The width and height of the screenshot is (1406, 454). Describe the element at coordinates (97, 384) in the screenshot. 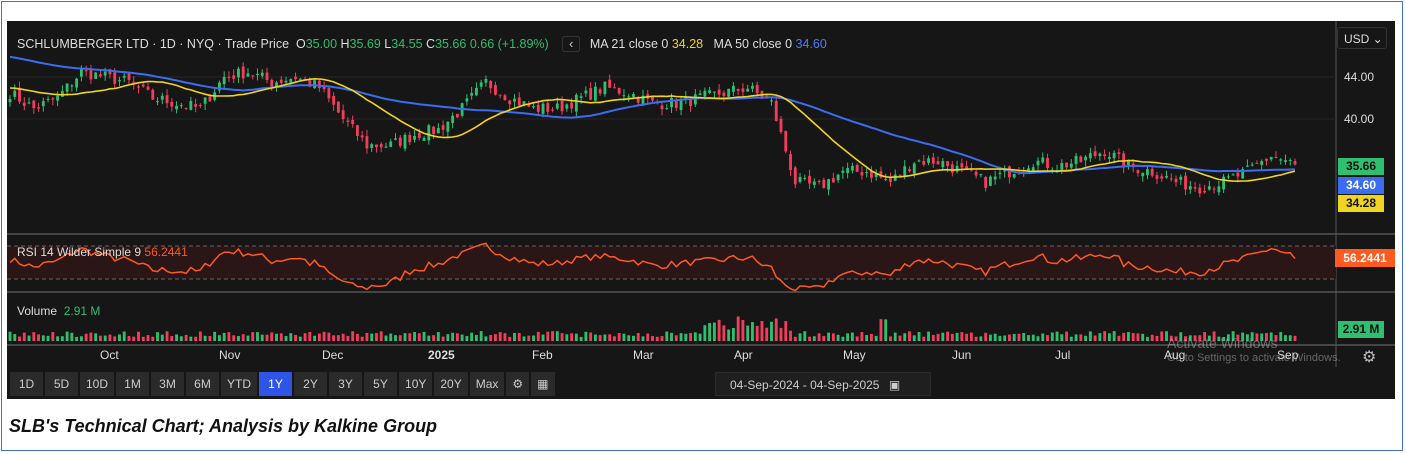

I see `range-button-10d: 10D` at that location.